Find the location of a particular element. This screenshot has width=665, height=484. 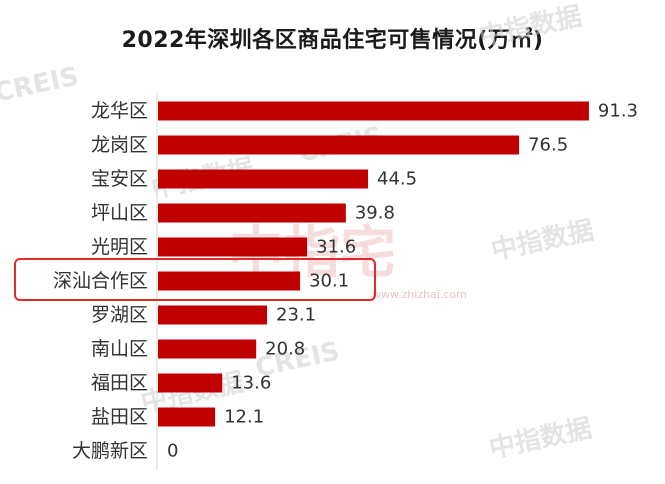

category-label: 福田区 is located at coordinates (119, 383).